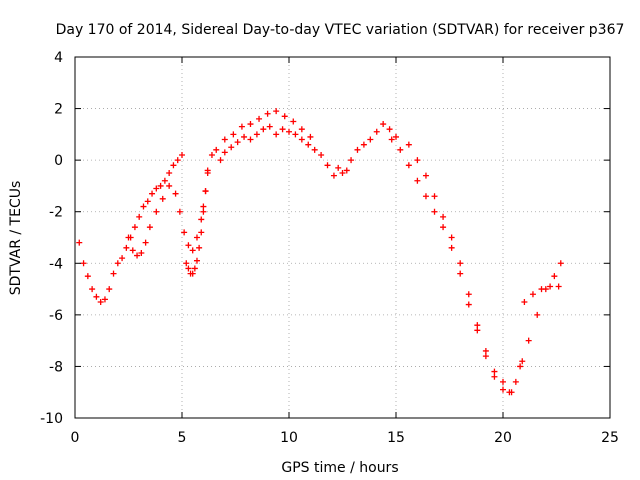 The height and width of the screenshot is (480, 640). Describe the element at coordinates (610, 438) in the screenshot. I see `x-tick-label: 25` at that location.